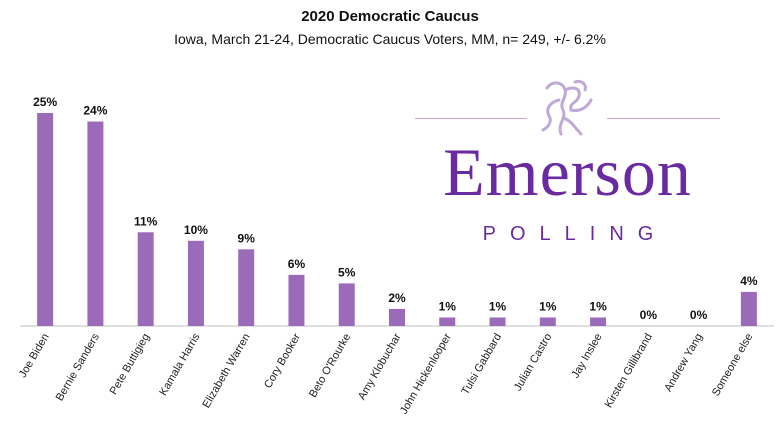 The height and width of the screenshot is (438, 780). What do you see at coordinates (733, 365) in the screenshot?
I see `x-tick-label: Someone else` at bounding box center [733, 365].